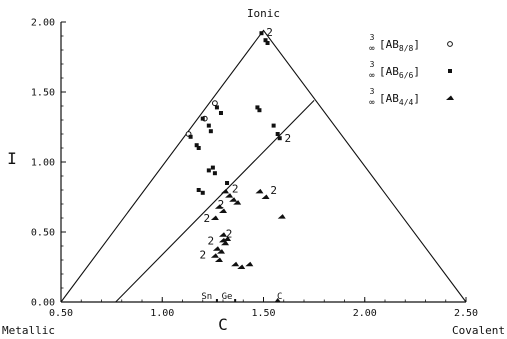 The width and height of the screenshot is (507, 339). What do you see at coordinates (43, 93) in the screenshot?
I see `y-tick-label: 1.50` at bounding box center [43, 93].